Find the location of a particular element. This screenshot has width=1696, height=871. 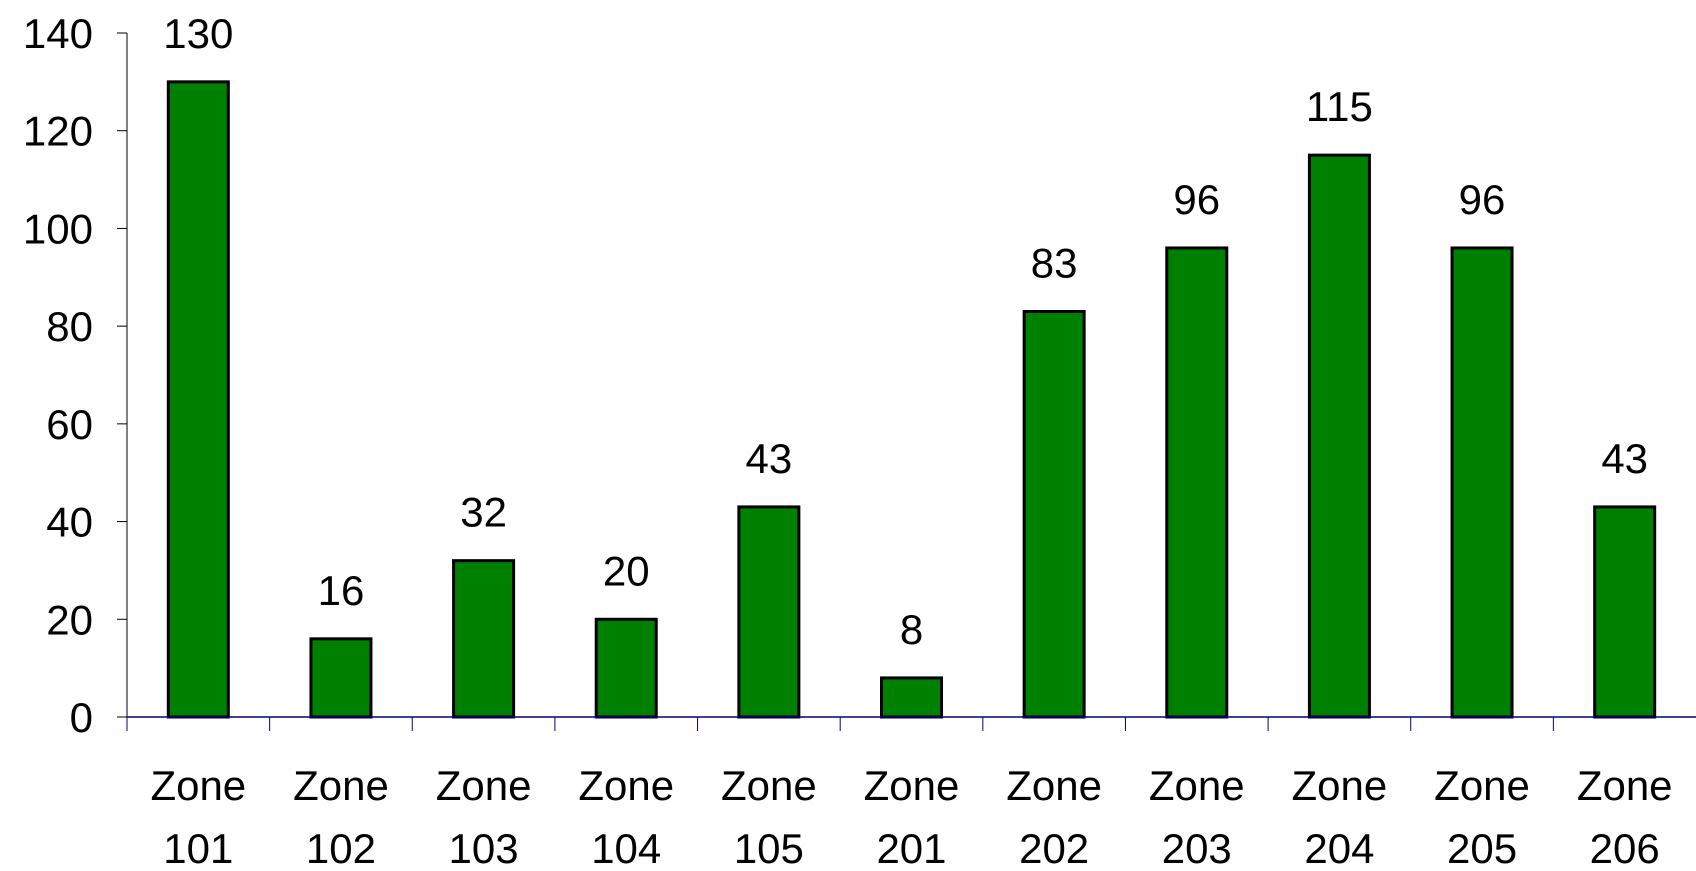

x-category-label: Zone 206 is located at coordinates (1625, 816).